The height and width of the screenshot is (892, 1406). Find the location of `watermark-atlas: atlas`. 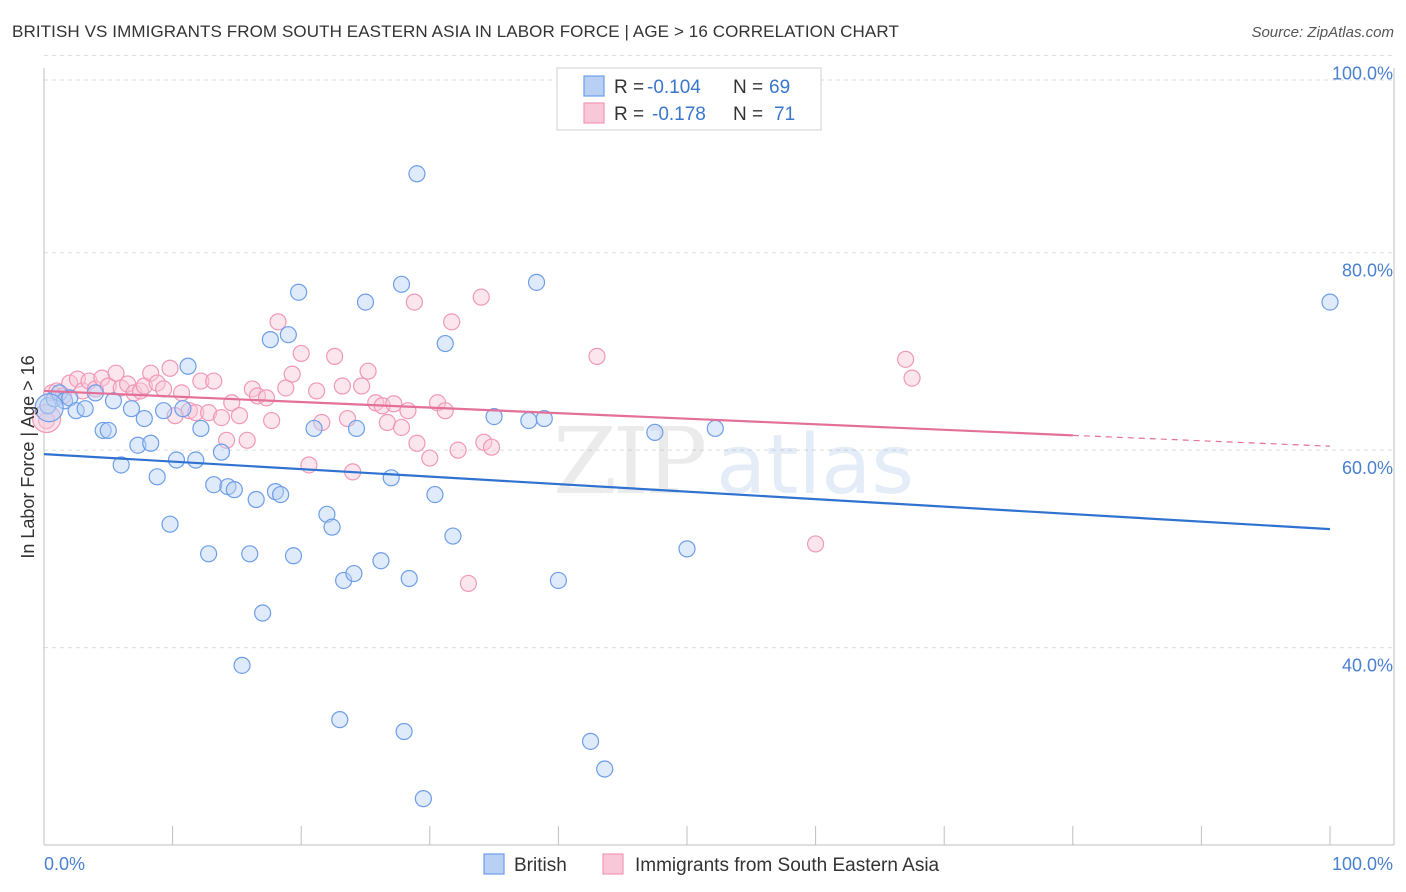

watermark-atlas: atlas is located at coordinates (815, 465).